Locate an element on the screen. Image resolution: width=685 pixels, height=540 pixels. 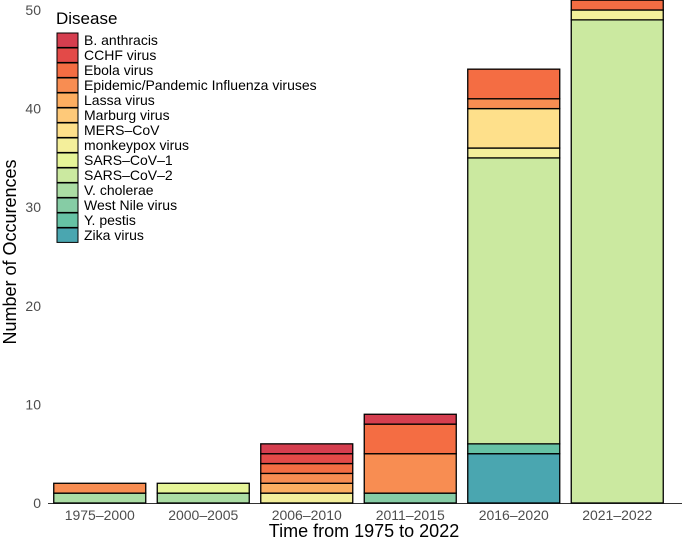
x-tick-label: 2021–2022 is located at coordinates (617, 515).